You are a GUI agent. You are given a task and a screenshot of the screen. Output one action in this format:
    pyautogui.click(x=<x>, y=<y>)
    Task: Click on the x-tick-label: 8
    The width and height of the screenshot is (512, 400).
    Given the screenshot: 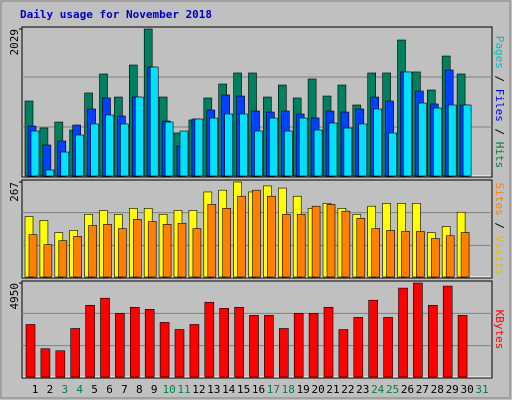 What is the action you would take?
    pyautogui.click(x=139, y=389)
    